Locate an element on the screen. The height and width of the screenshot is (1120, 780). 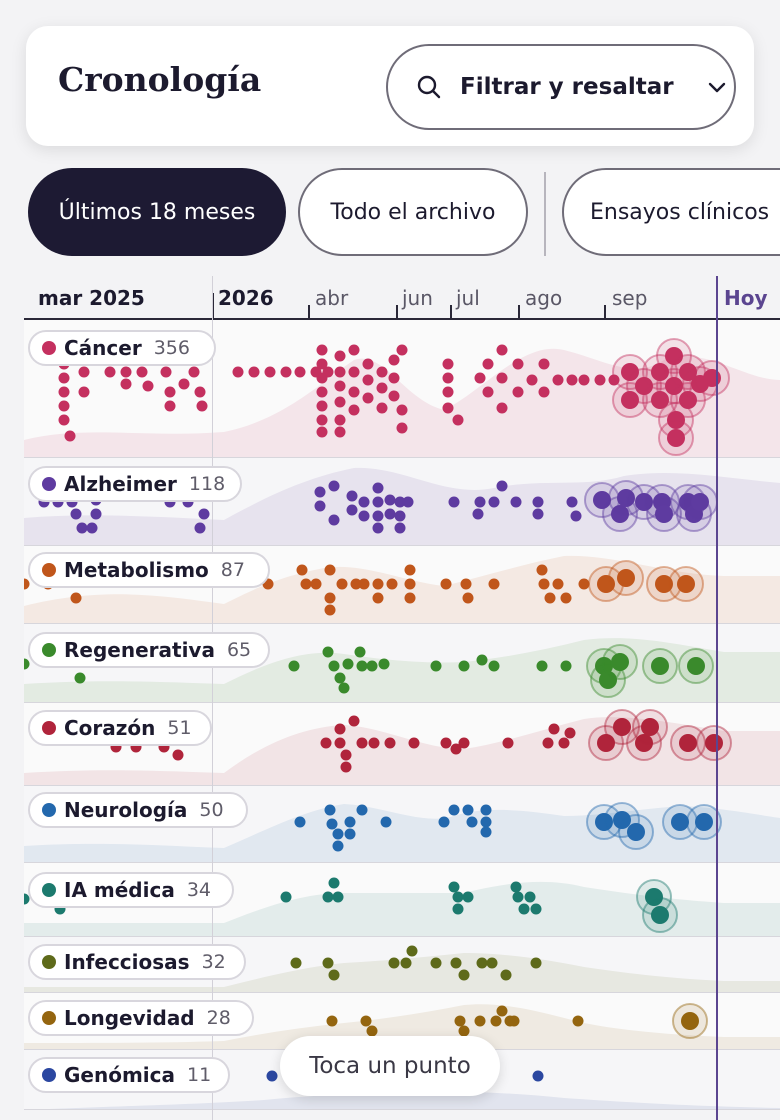
tab-last-18-months: Últimos 18 meses is located at coordinates (157, 212).